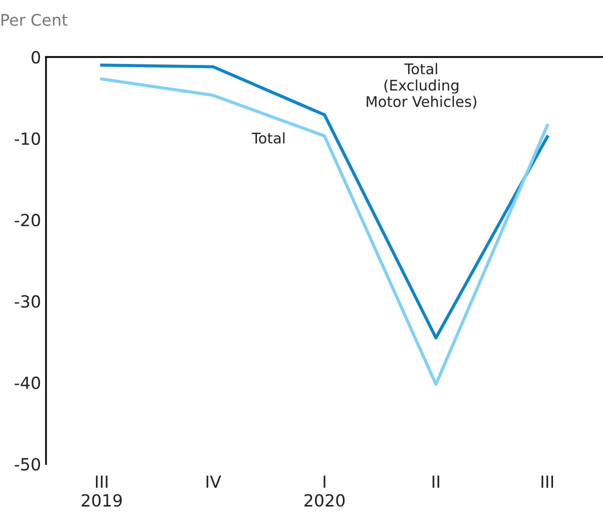 The height and width of the screenshot is (517, 603). I want to click on x-tick-label: III, so click(548, 482).